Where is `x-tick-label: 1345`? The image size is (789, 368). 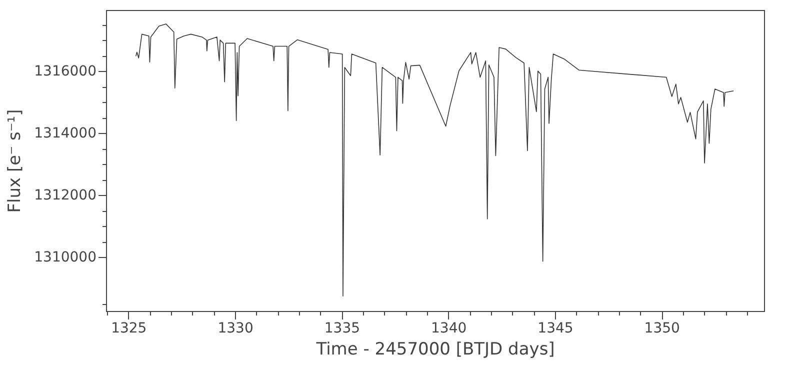 x-tick-label: 1345 is located at coordinates (556, 328).